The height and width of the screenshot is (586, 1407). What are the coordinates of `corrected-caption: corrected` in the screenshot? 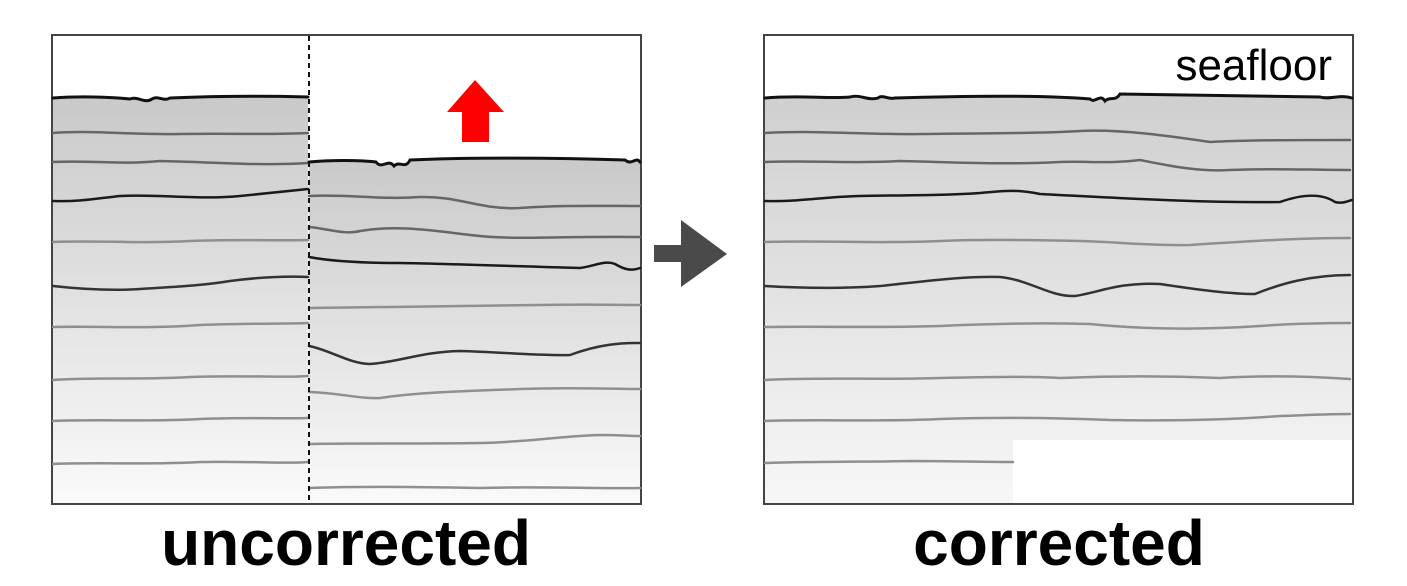 It's located at (1059, 543).